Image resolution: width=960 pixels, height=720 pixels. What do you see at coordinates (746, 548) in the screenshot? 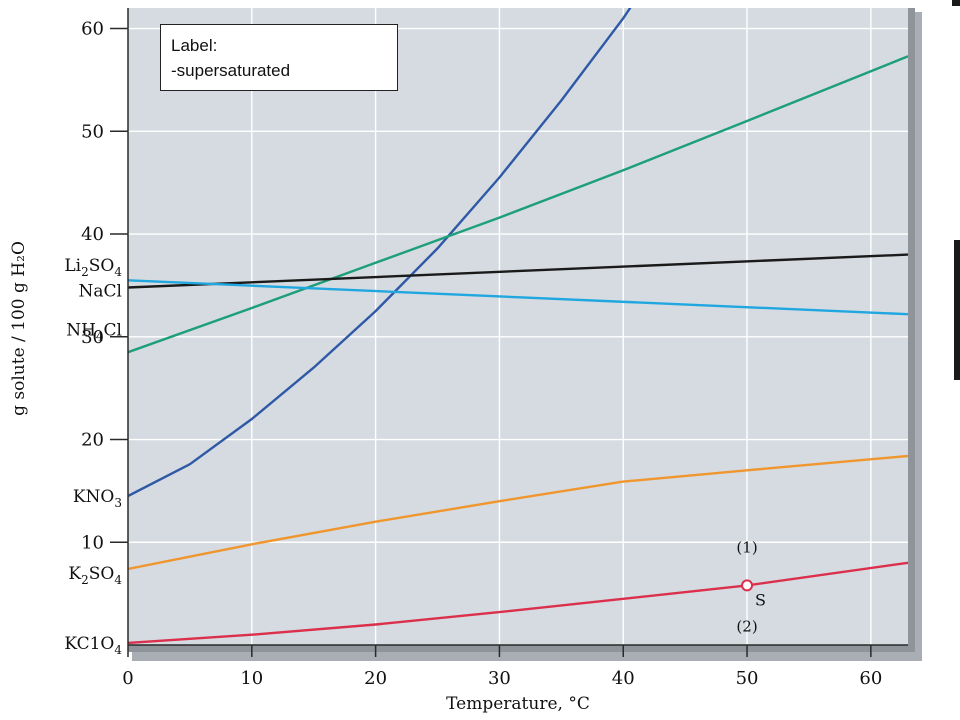
I see `region-label: (1)` at bounding box center [746, 548].